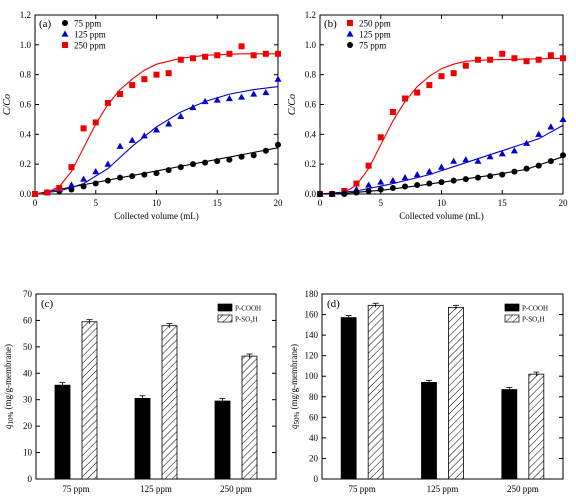 The image size is (576, 499). I want to click on panel-label: (d), so click(333, 304).